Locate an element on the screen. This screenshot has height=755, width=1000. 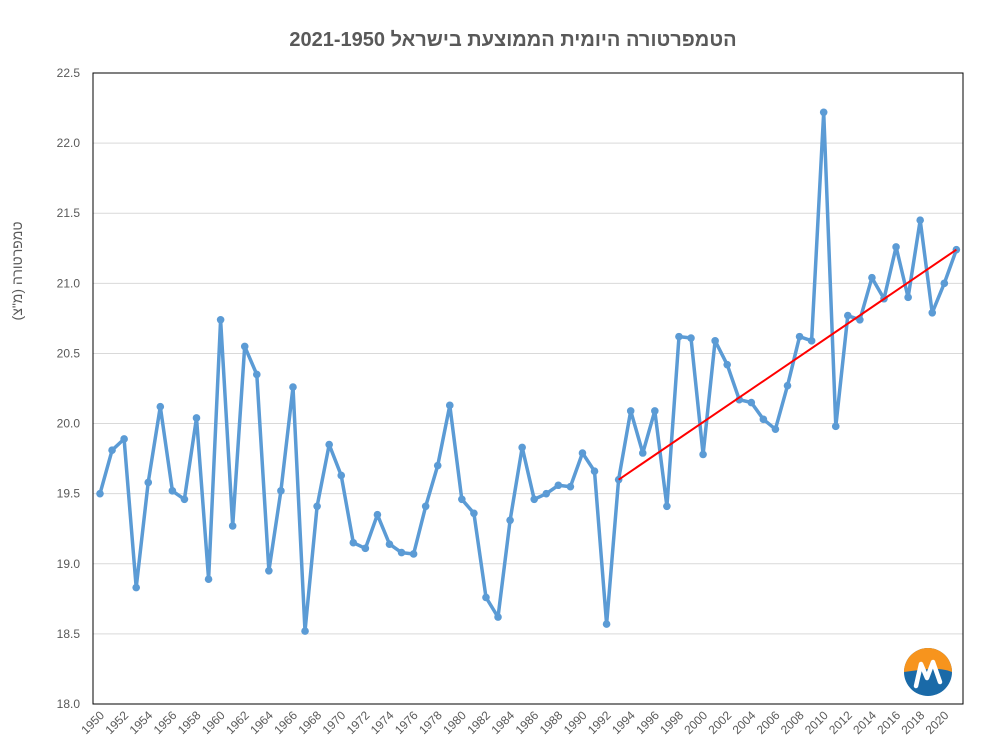
x-tick-label: 1990 is located at coordinates (575, 722).